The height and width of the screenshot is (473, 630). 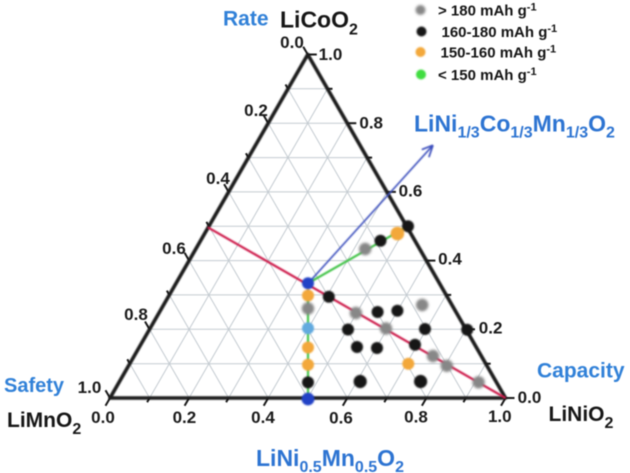 I want to click on svg-text: 150-160 mAh g-1, so click(x=499, y=53).